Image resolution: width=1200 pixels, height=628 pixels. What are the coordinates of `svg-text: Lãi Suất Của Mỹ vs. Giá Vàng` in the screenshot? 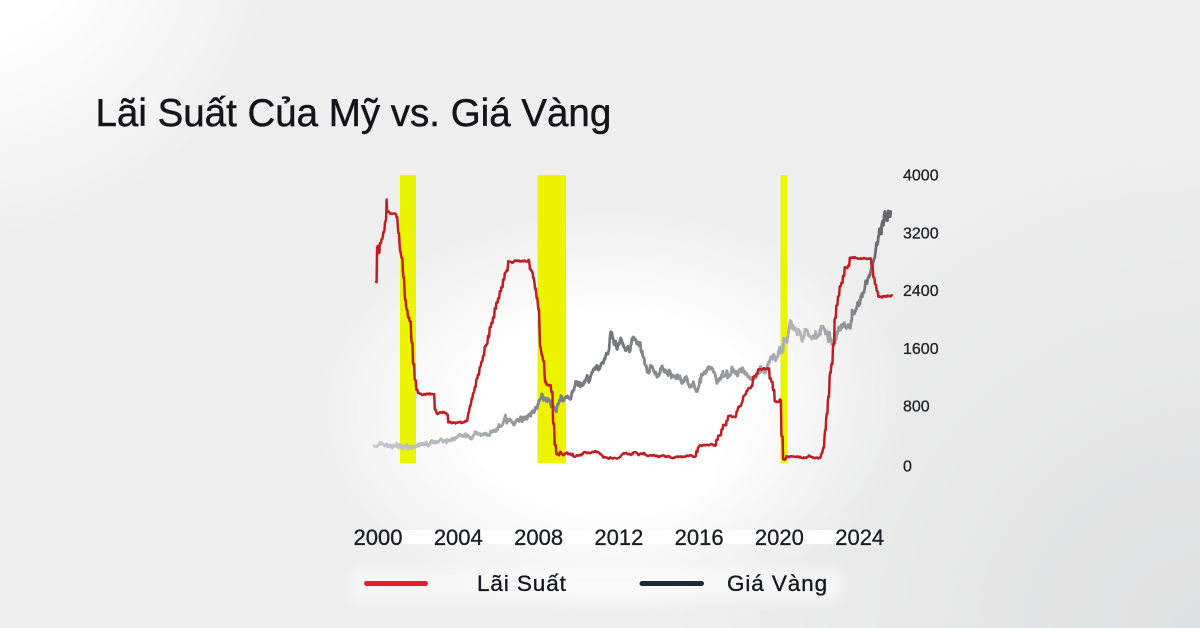 It's located at (354, 113).